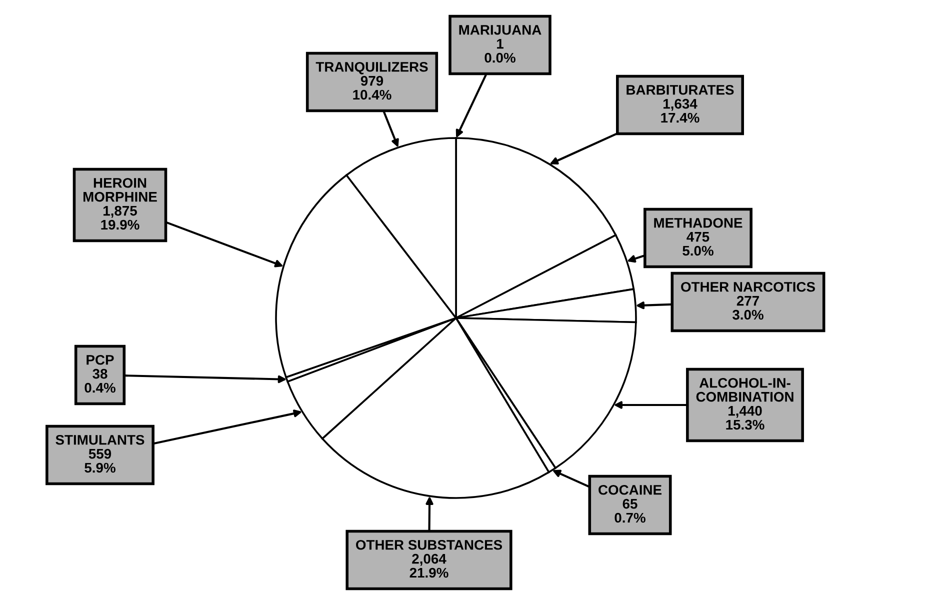  What do you see at coordinates (372, 68) in the screenshot?
I see `slice-label: TRANQUILIZERS` at bounding box center [372, 68].